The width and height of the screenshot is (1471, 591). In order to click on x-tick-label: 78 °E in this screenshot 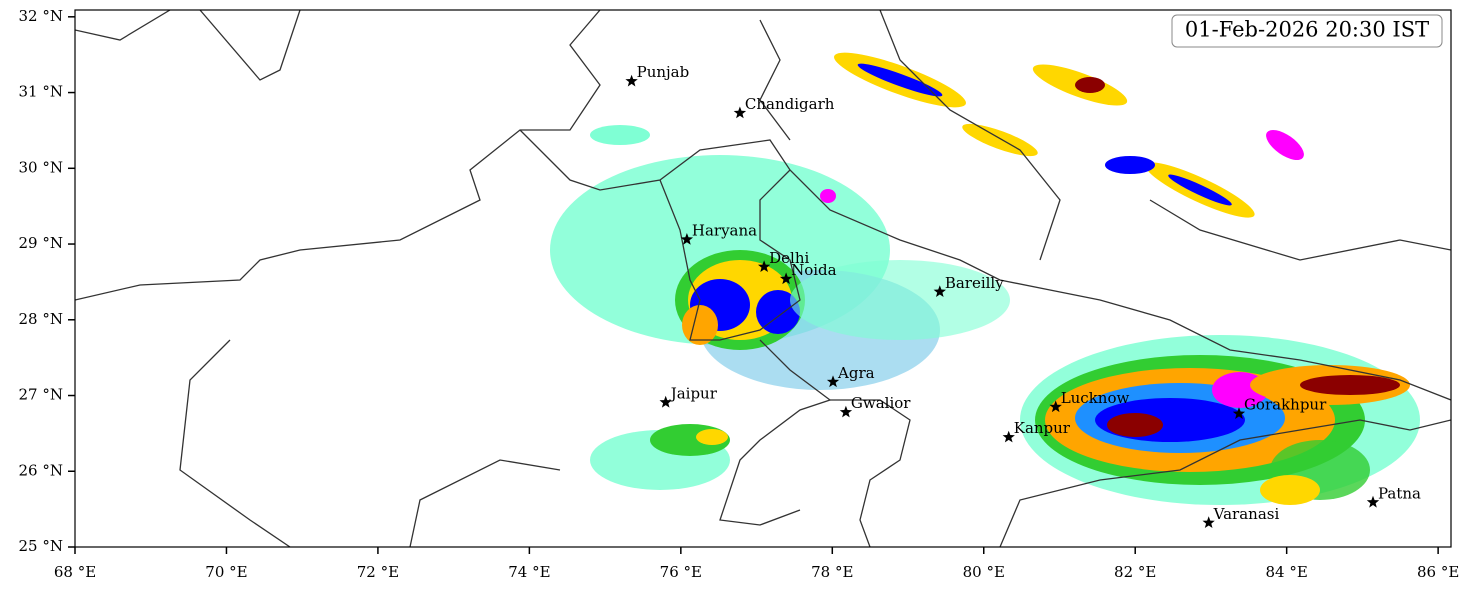, I will do `click(832, 572)`.